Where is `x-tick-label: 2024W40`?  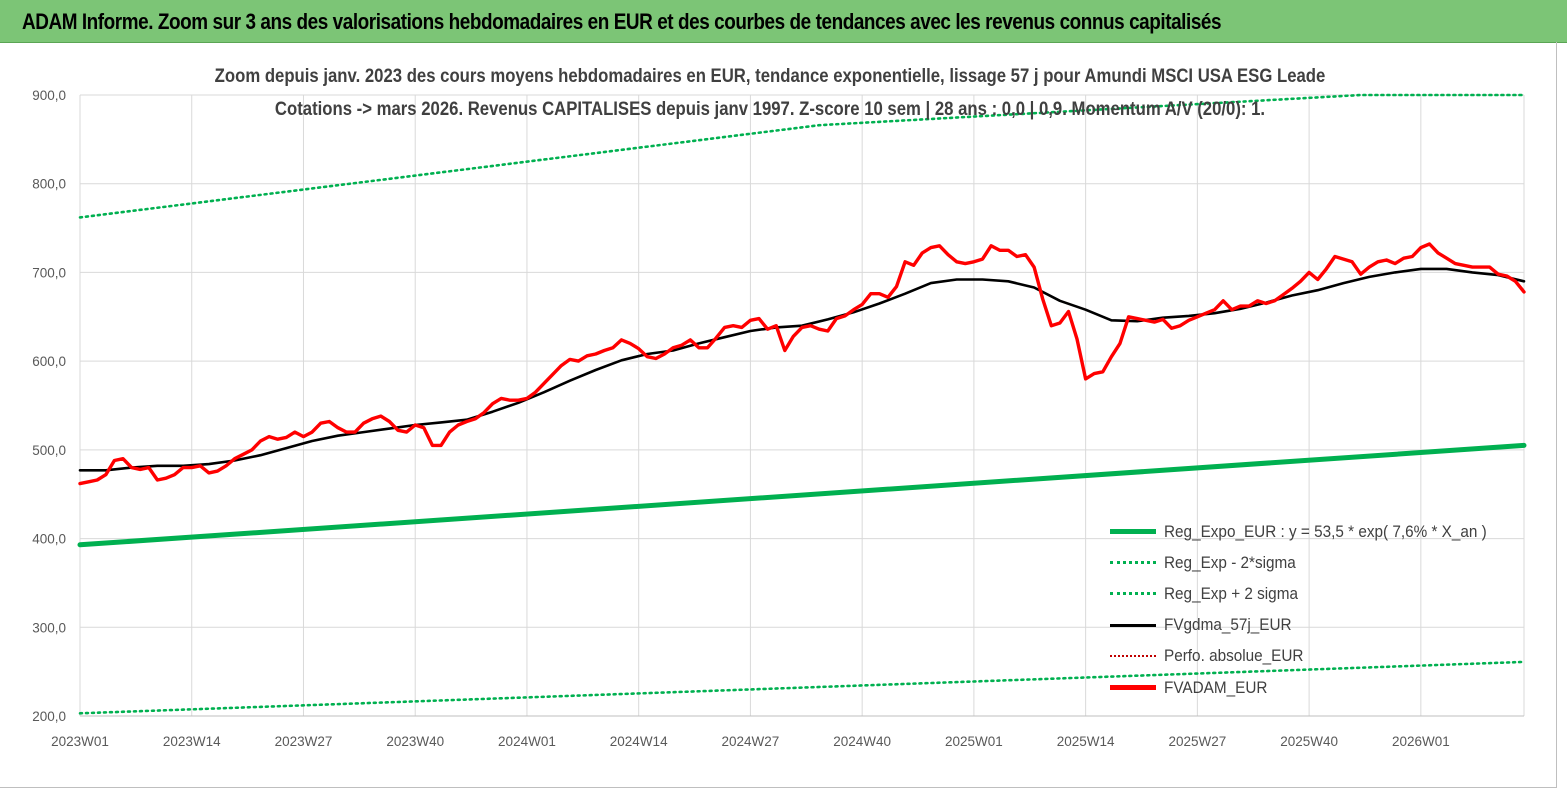 x-tick-label: 2024W40 is located at coordinates (862, 741).